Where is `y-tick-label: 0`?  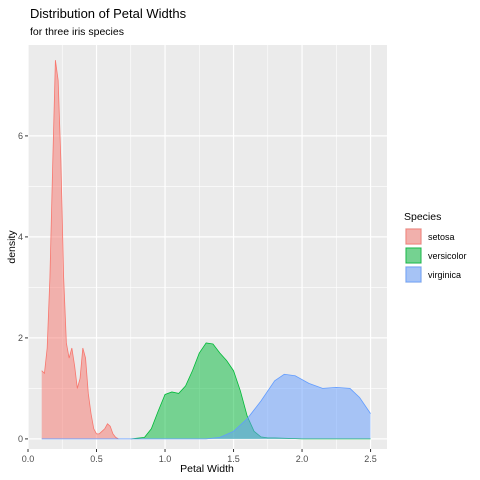 y-tick-label: 0 is located at coordinates (20, 439).